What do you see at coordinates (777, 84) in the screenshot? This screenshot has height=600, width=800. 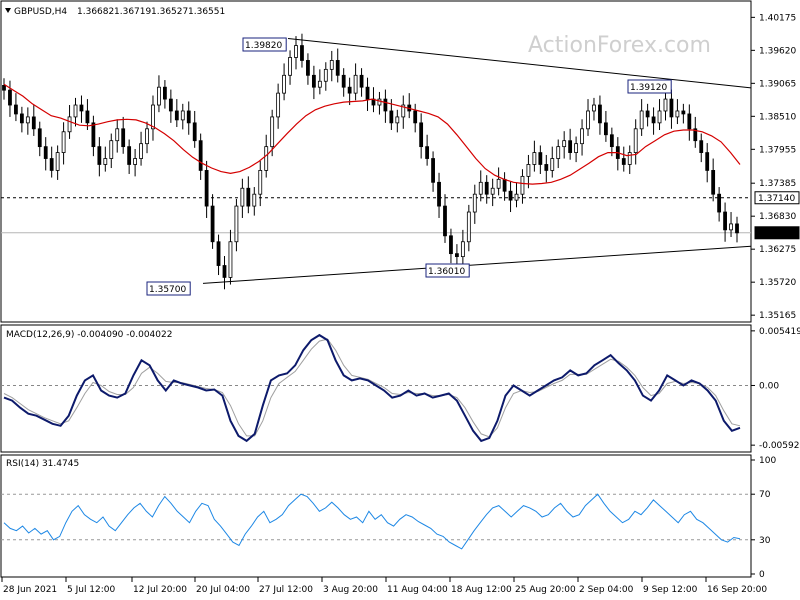 I see `price-tick-label: 1.39065` at bounding box center [777, 84].